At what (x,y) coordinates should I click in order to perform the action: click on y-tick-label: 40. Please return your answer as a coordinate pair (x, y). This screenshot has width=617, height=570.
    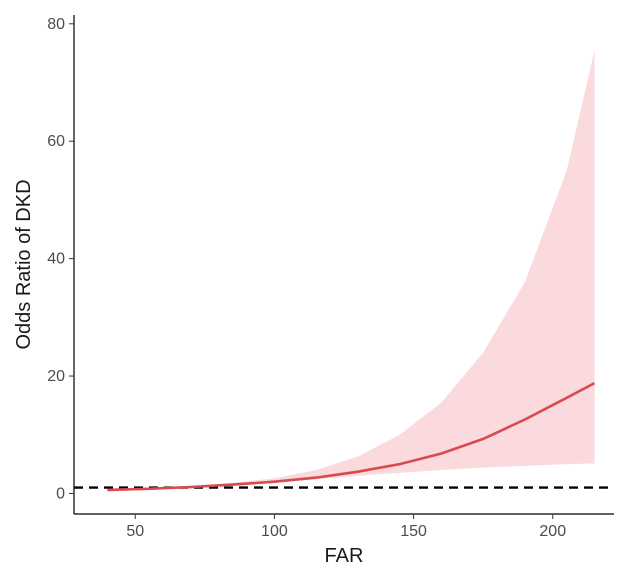
    Looking at the image, I should click on (56, 259).